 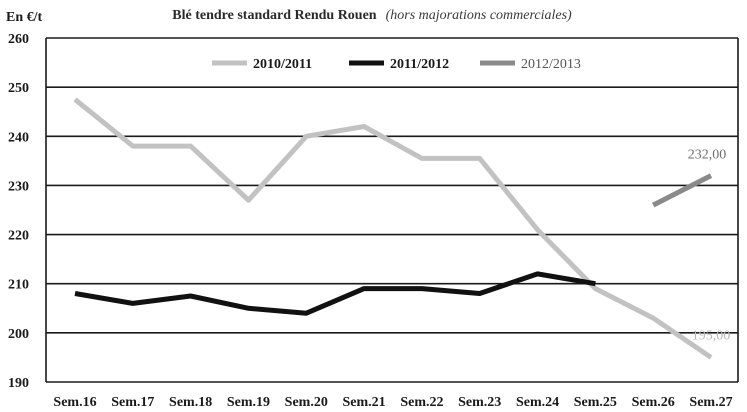 I want to click on x-tick-label: Sem.16, so click(x=74, y=402).